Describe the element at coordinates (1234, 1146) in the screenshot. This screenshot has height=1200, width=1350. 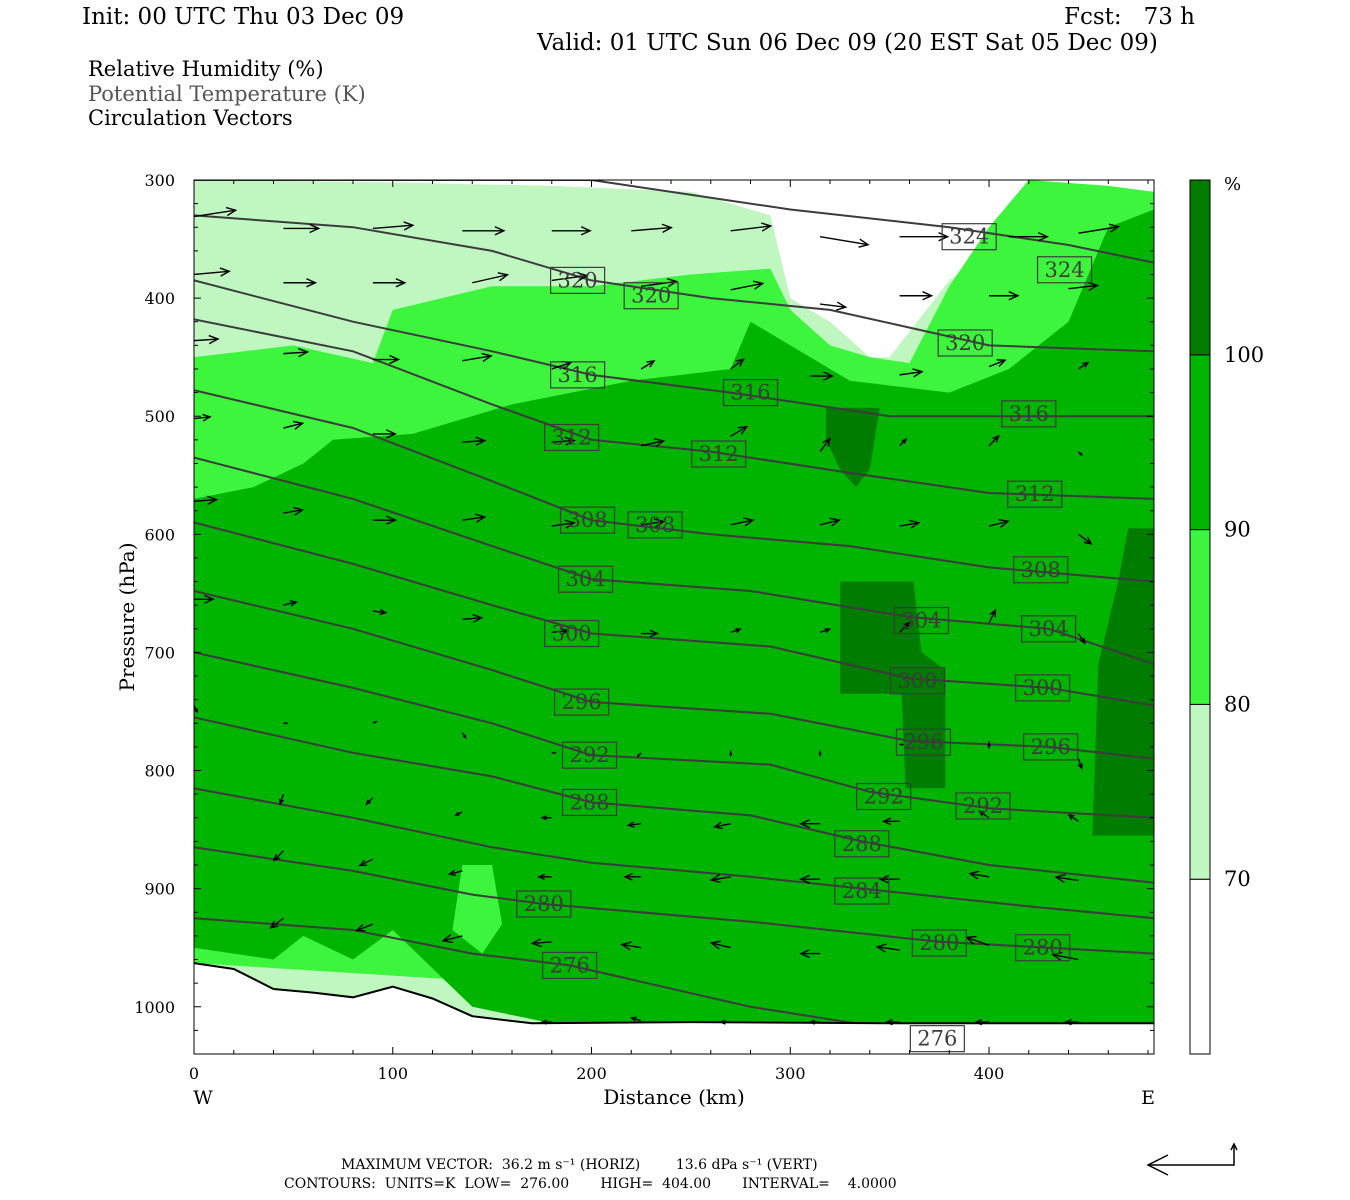
I see `reference-vector-up-head` at that location.